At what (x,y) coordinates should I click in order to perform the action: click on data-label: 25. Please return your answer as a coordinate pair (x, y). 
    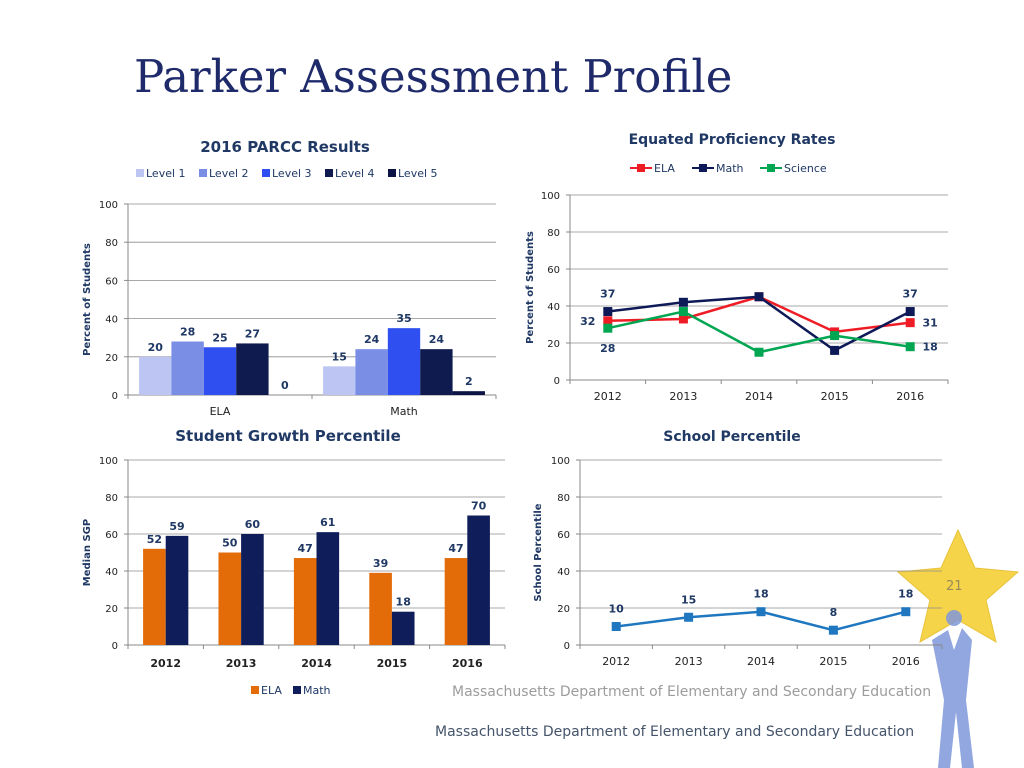
    Looking at the image, I should click on (219, 337).